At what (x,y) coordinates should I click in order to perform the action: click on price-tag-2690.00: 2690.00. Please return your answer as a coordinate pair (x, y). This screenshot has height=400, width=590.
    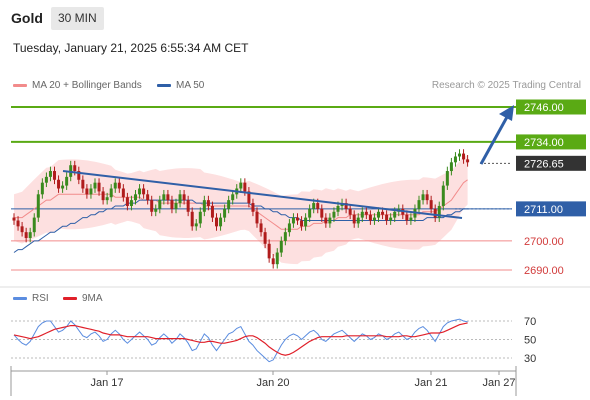
    Looking at the image, I should click on (544, 271).